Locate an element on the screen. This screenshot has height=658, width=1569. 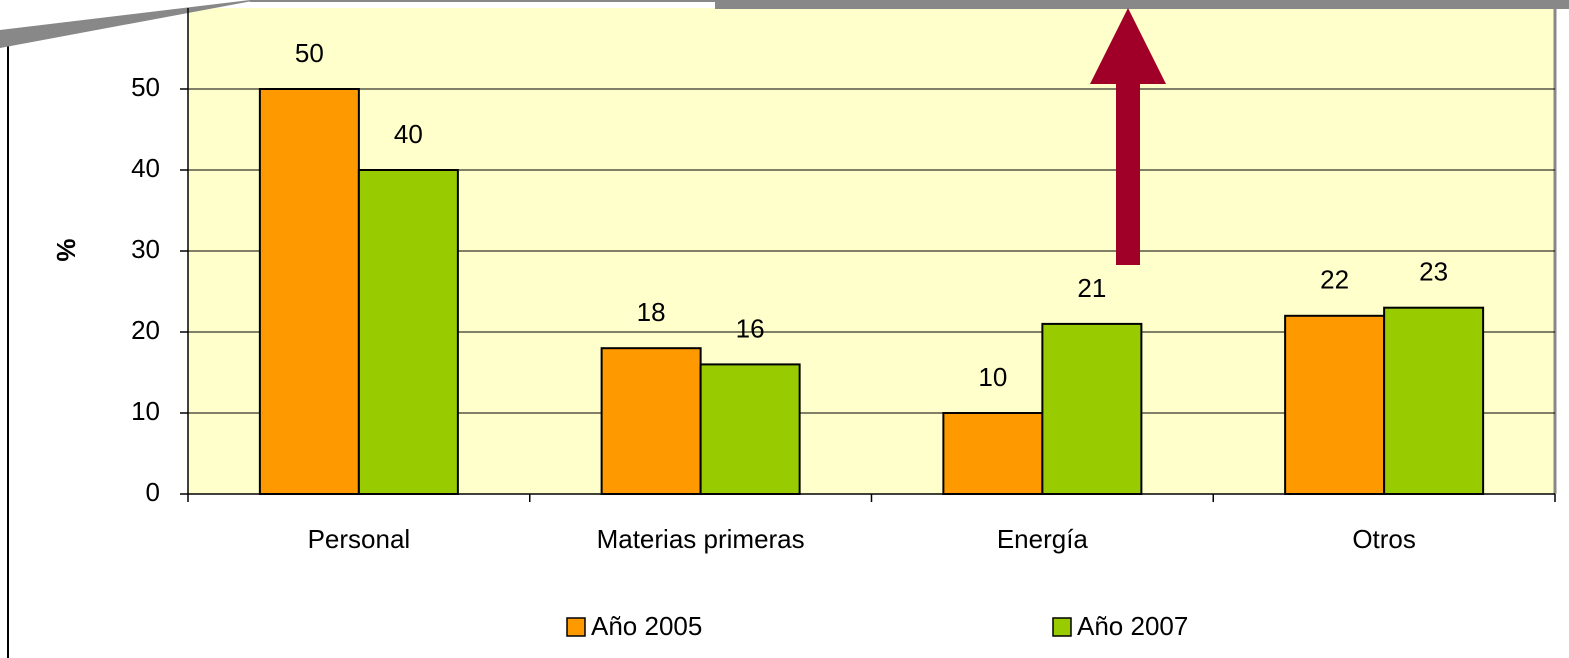
y-tick-label: 50 is located at coordinates (145, 87).